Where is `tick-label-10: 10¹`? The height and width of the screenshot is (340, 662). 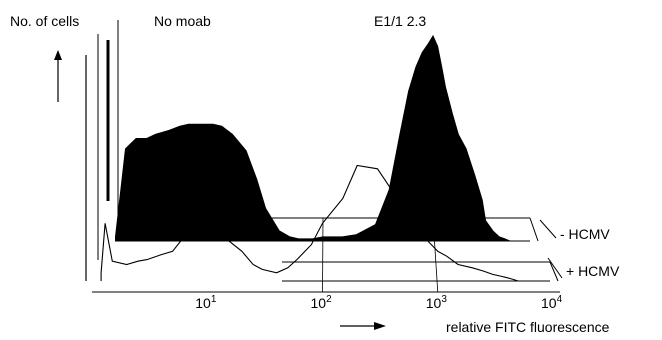 tick-label-10: 10¹ is located at coordinates (206, 302).